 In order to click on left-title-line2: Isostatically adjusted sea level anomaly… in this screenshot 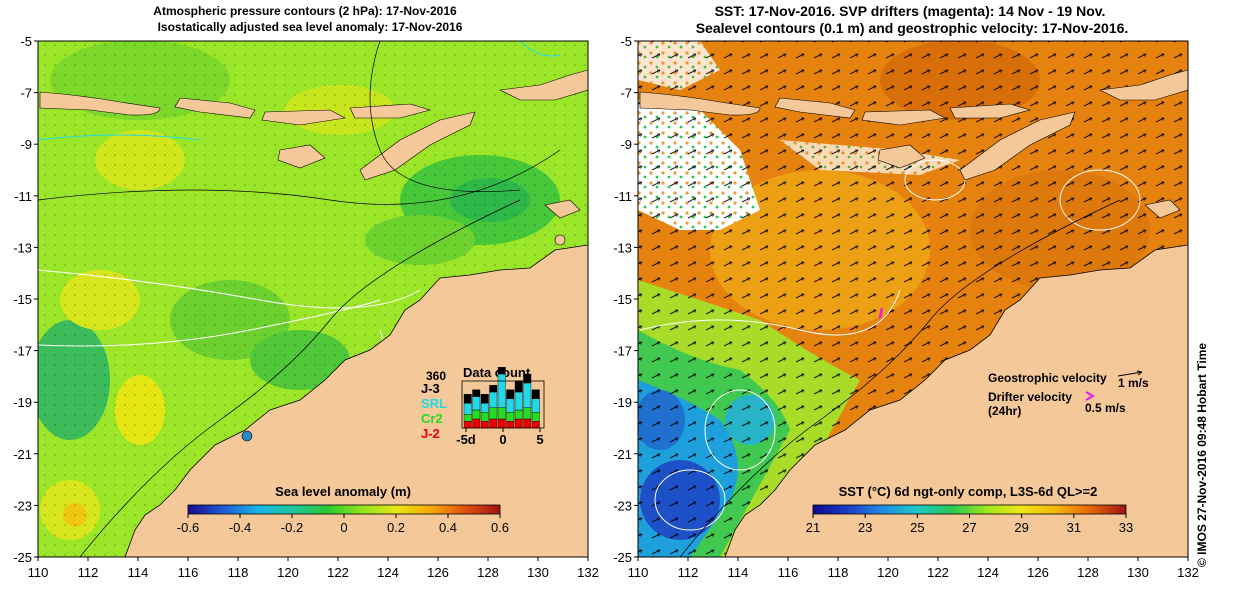, I will do `click(310, 27)`.